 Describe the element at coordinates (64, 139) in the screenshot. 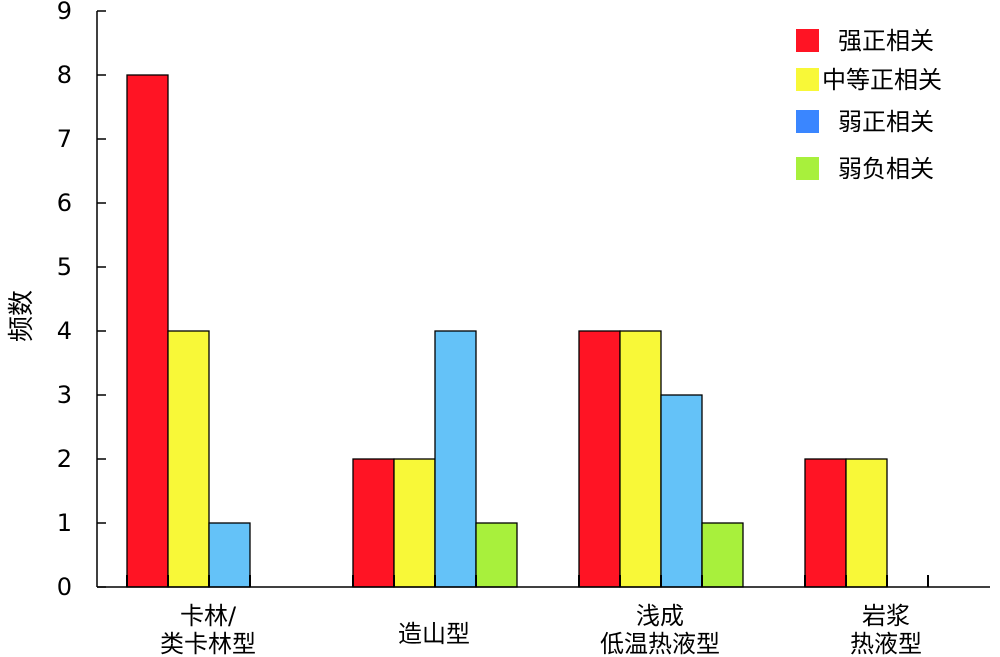

I see `y-tick-label: 7` at that location.